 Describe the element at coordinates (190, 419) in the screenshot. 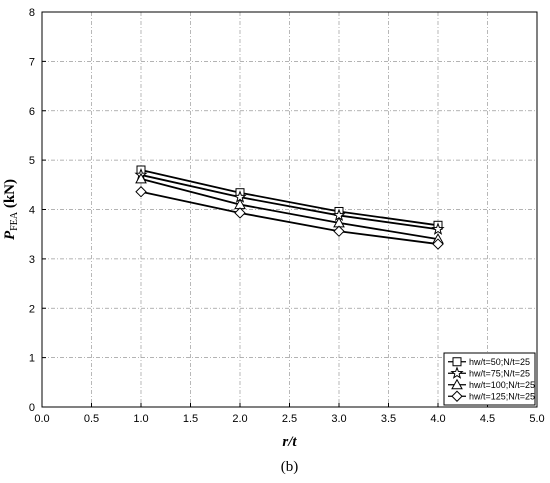

I see `x-tick-label: 1.5` at that location.